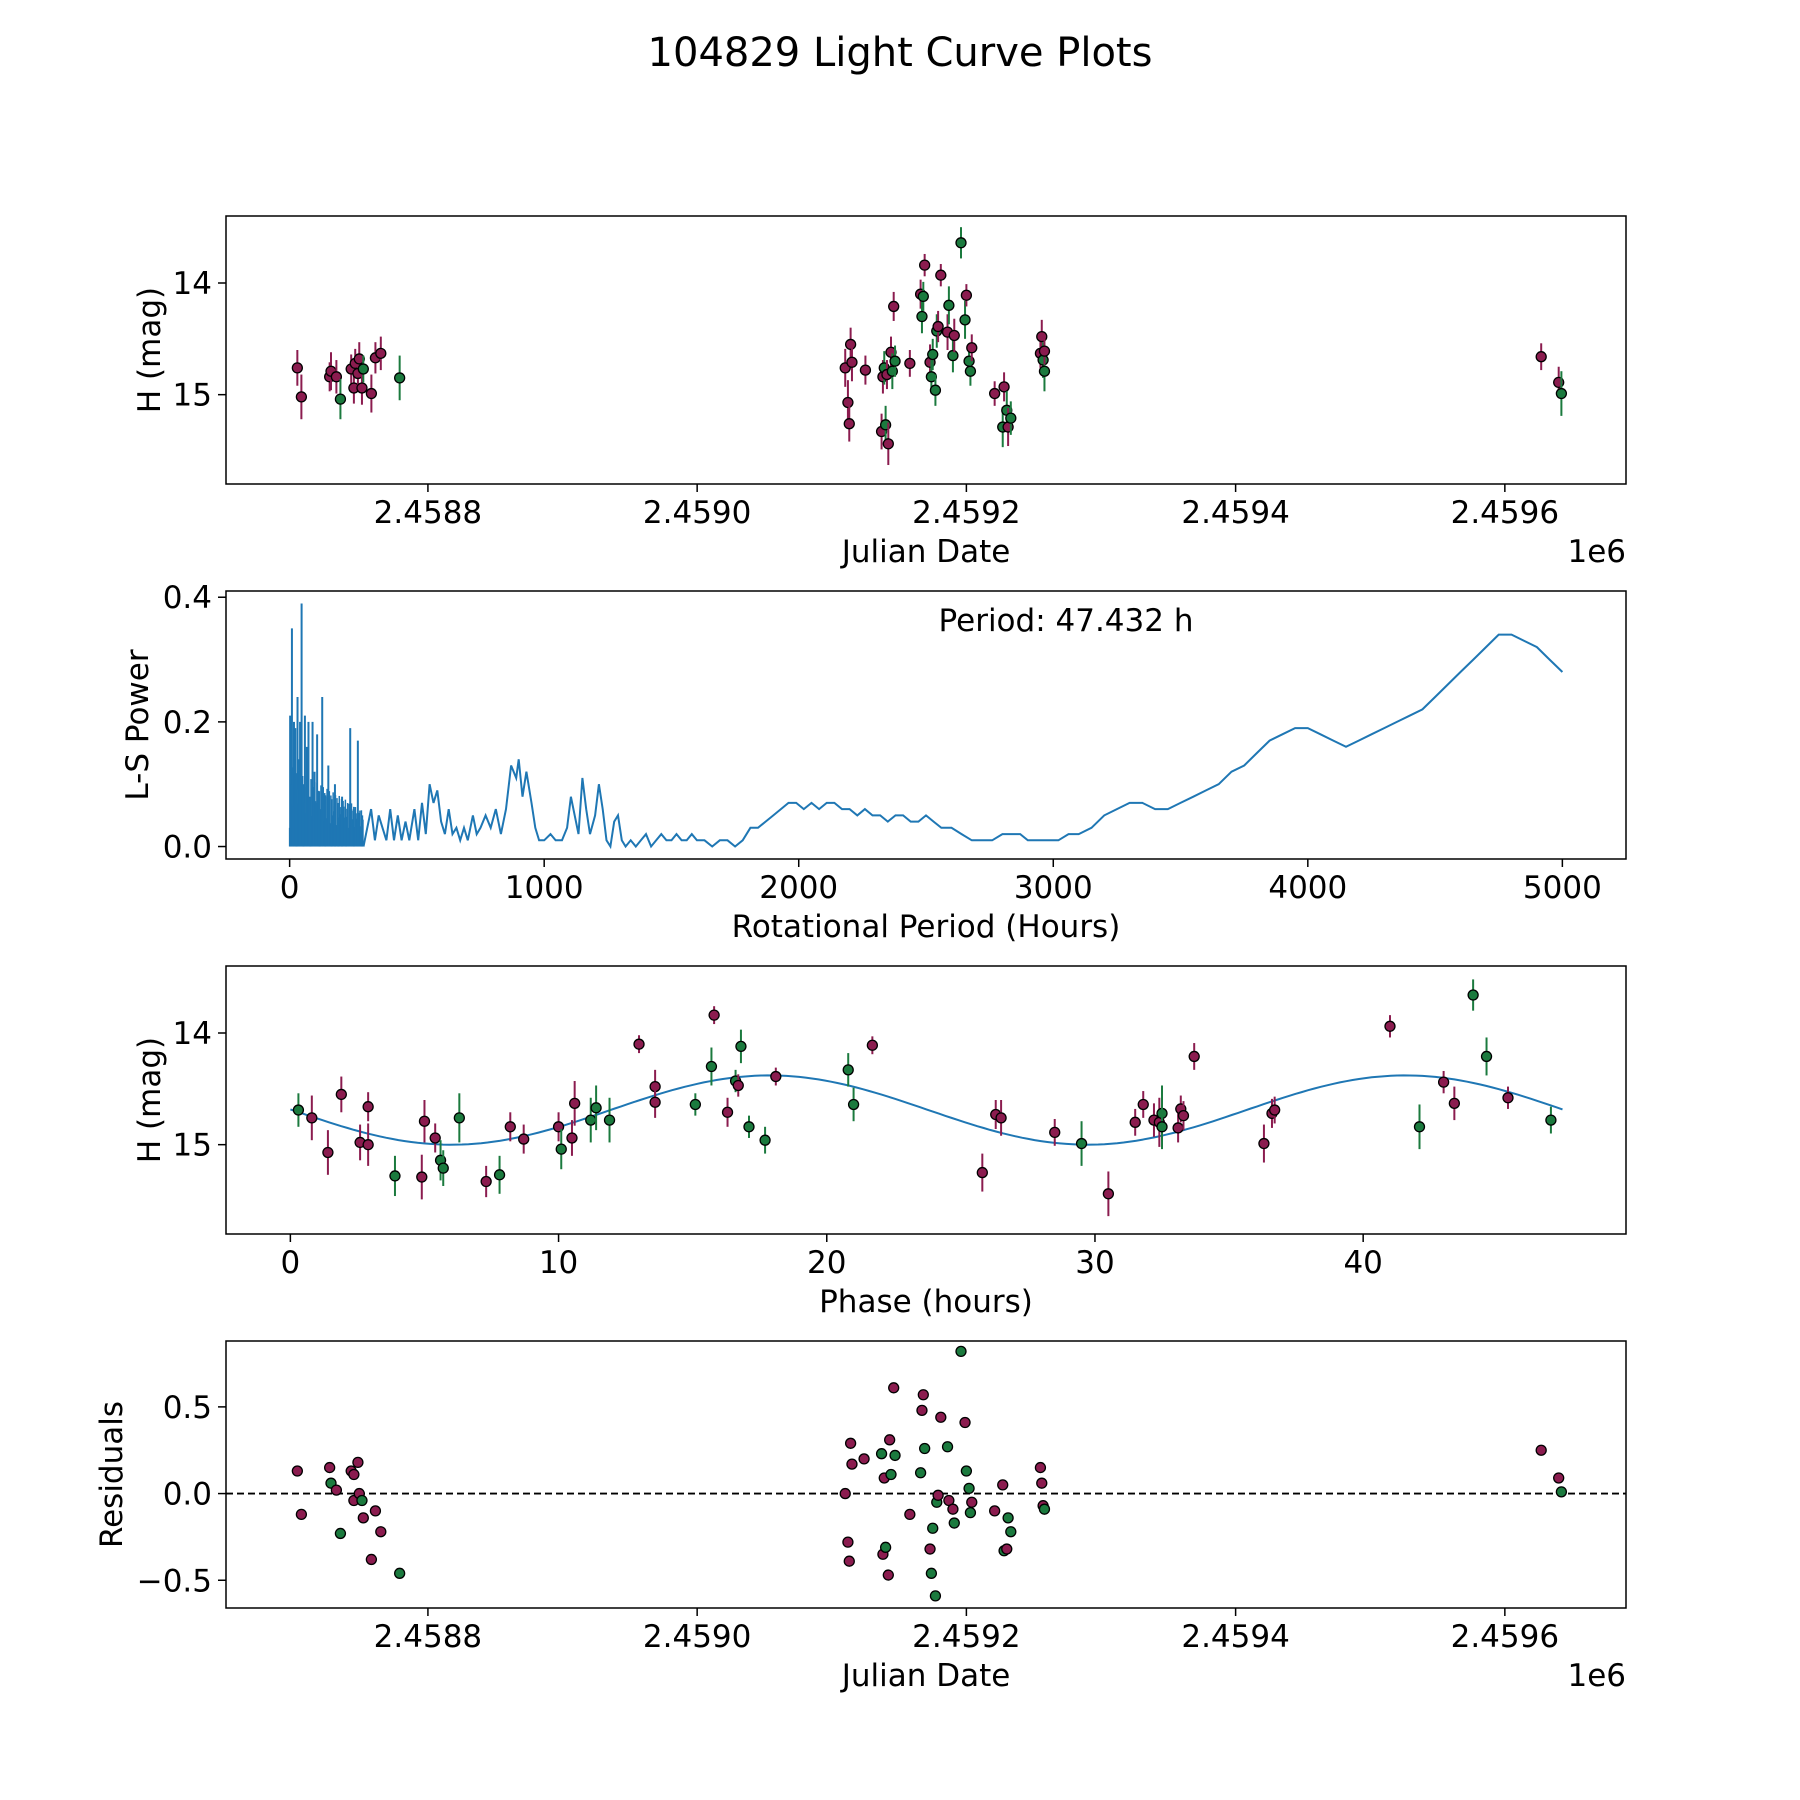 This screenshot has height=1800, width=1800. I want to click on x-tick-label: 10, so click(558, 1263).